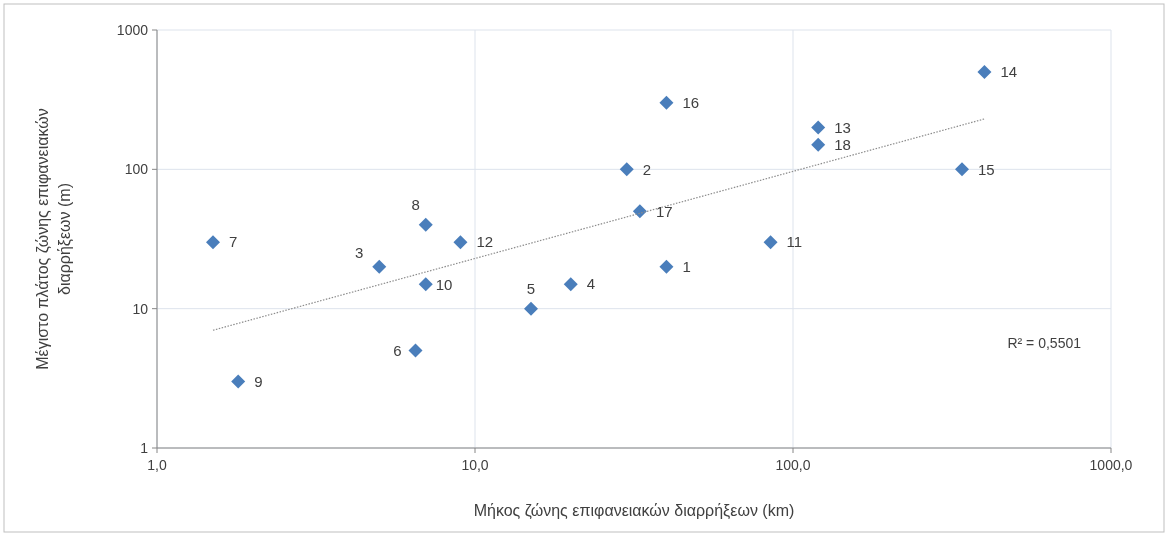 The image size is (1170, 533). Describe the element at coordinates (793, 465) in the screenshot. I see `x-tick-label: 100,0` at that location.